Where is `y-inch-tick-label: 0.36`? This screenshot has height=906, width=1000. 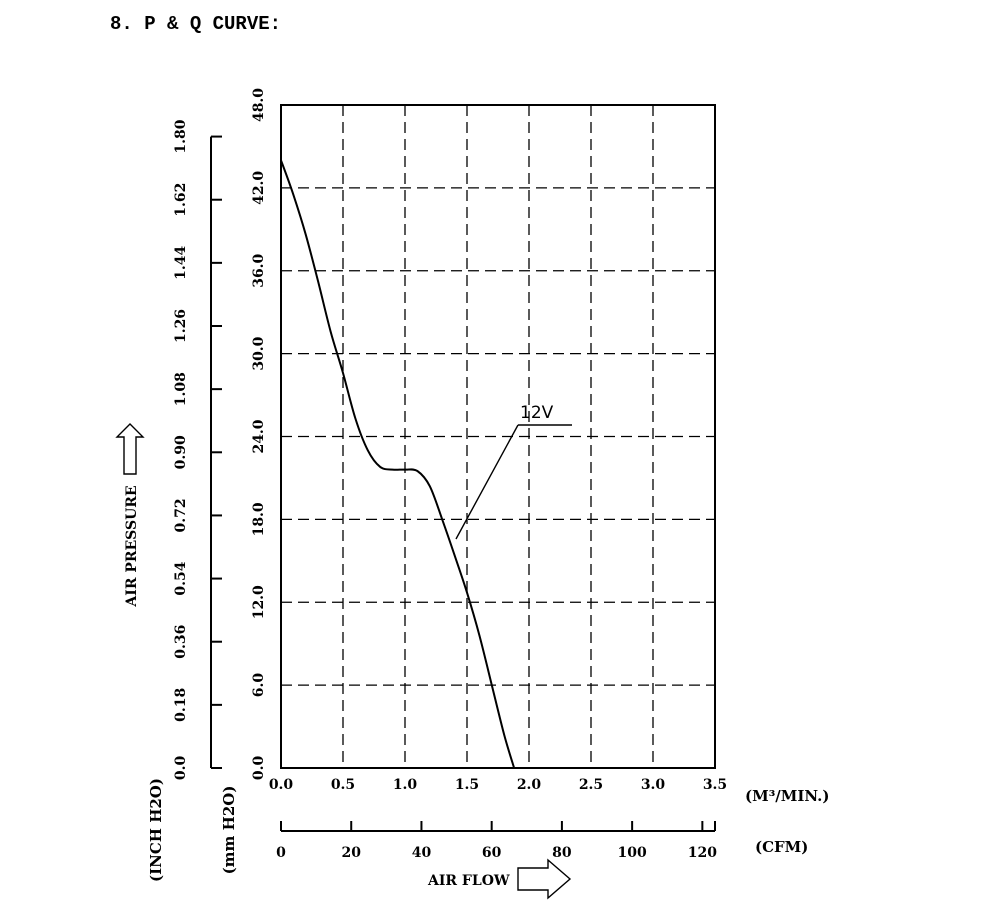
y-inch-tick-label: 0.36 is located at coordinates (181, 642).